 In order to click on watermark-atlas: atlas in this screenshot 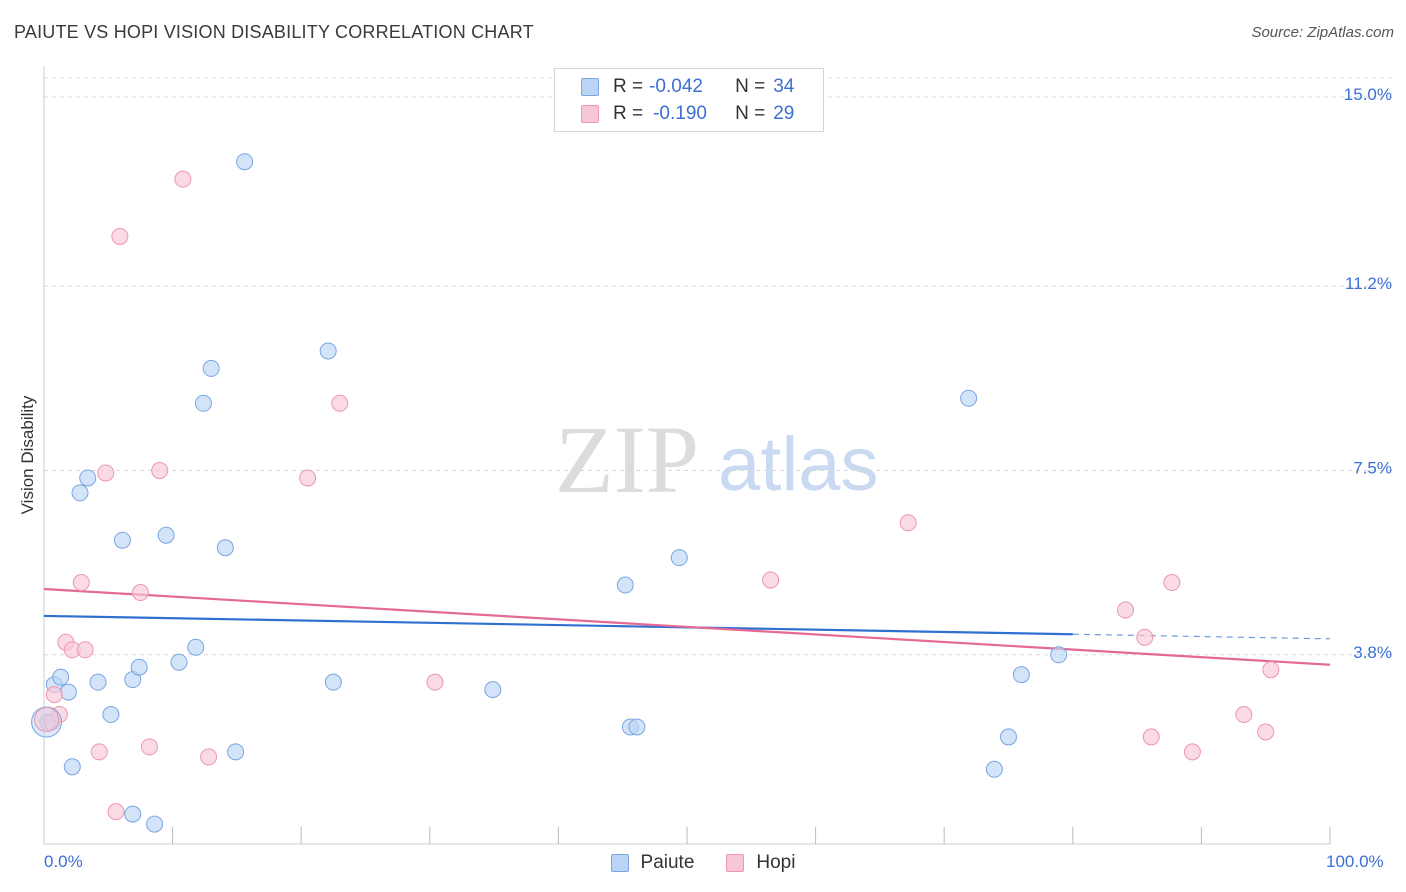, I will do `click(798, 464)`.